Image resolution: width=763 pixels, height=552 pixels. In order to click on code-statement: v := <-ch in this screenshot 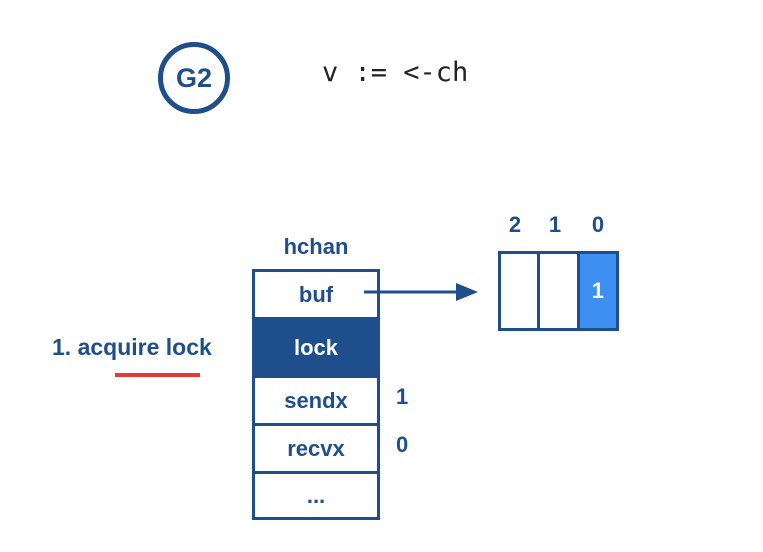, I will do `click(395, 72)`.